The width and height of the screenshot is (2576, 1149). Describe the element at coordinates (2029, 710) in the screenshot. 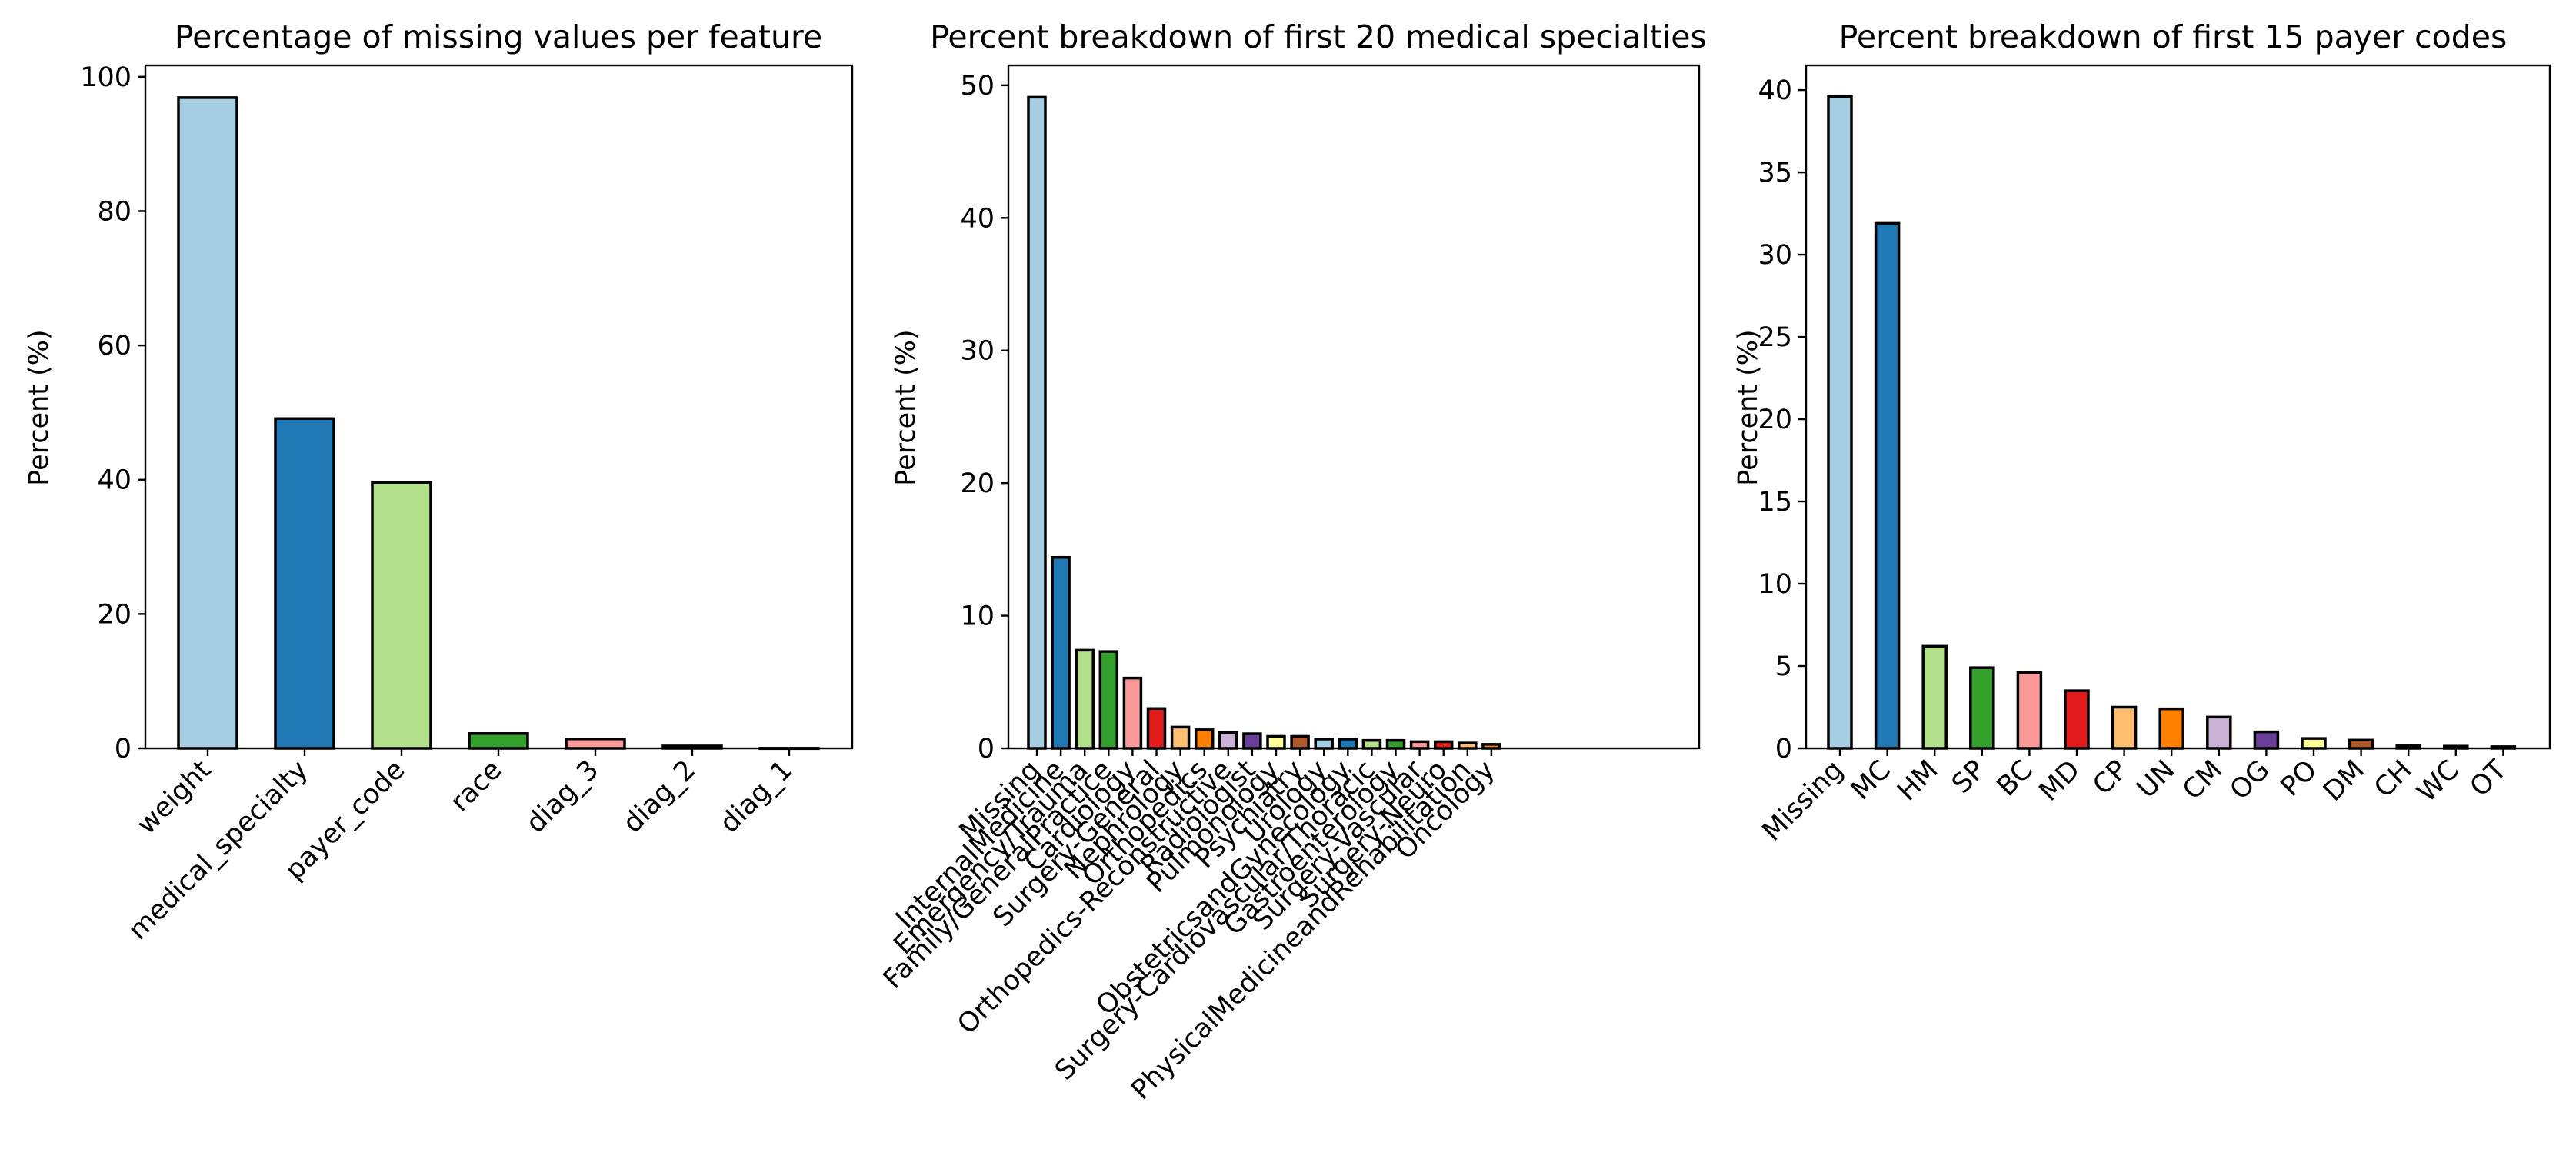

I see `bar-bc` at that location.